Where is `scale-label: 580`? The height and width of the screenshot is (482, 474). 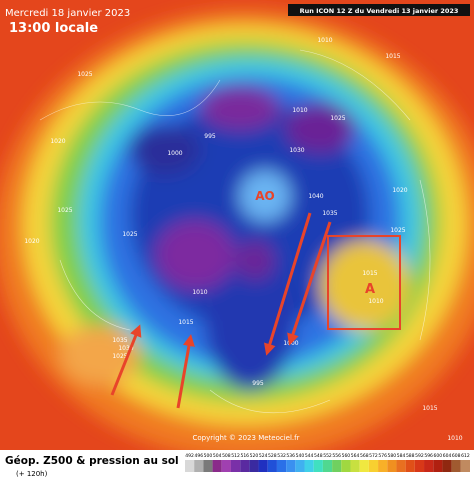 scale-label: 580 is located at coordinates (392, 456).